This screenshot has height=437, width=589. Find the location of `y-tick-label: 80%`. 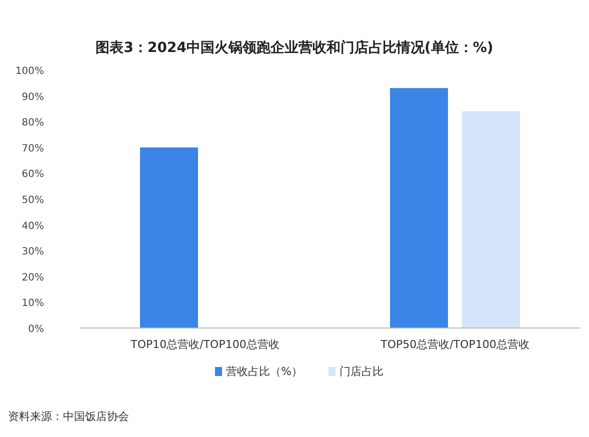

y-tick-label: 80% is located at coordinates (33, 123).